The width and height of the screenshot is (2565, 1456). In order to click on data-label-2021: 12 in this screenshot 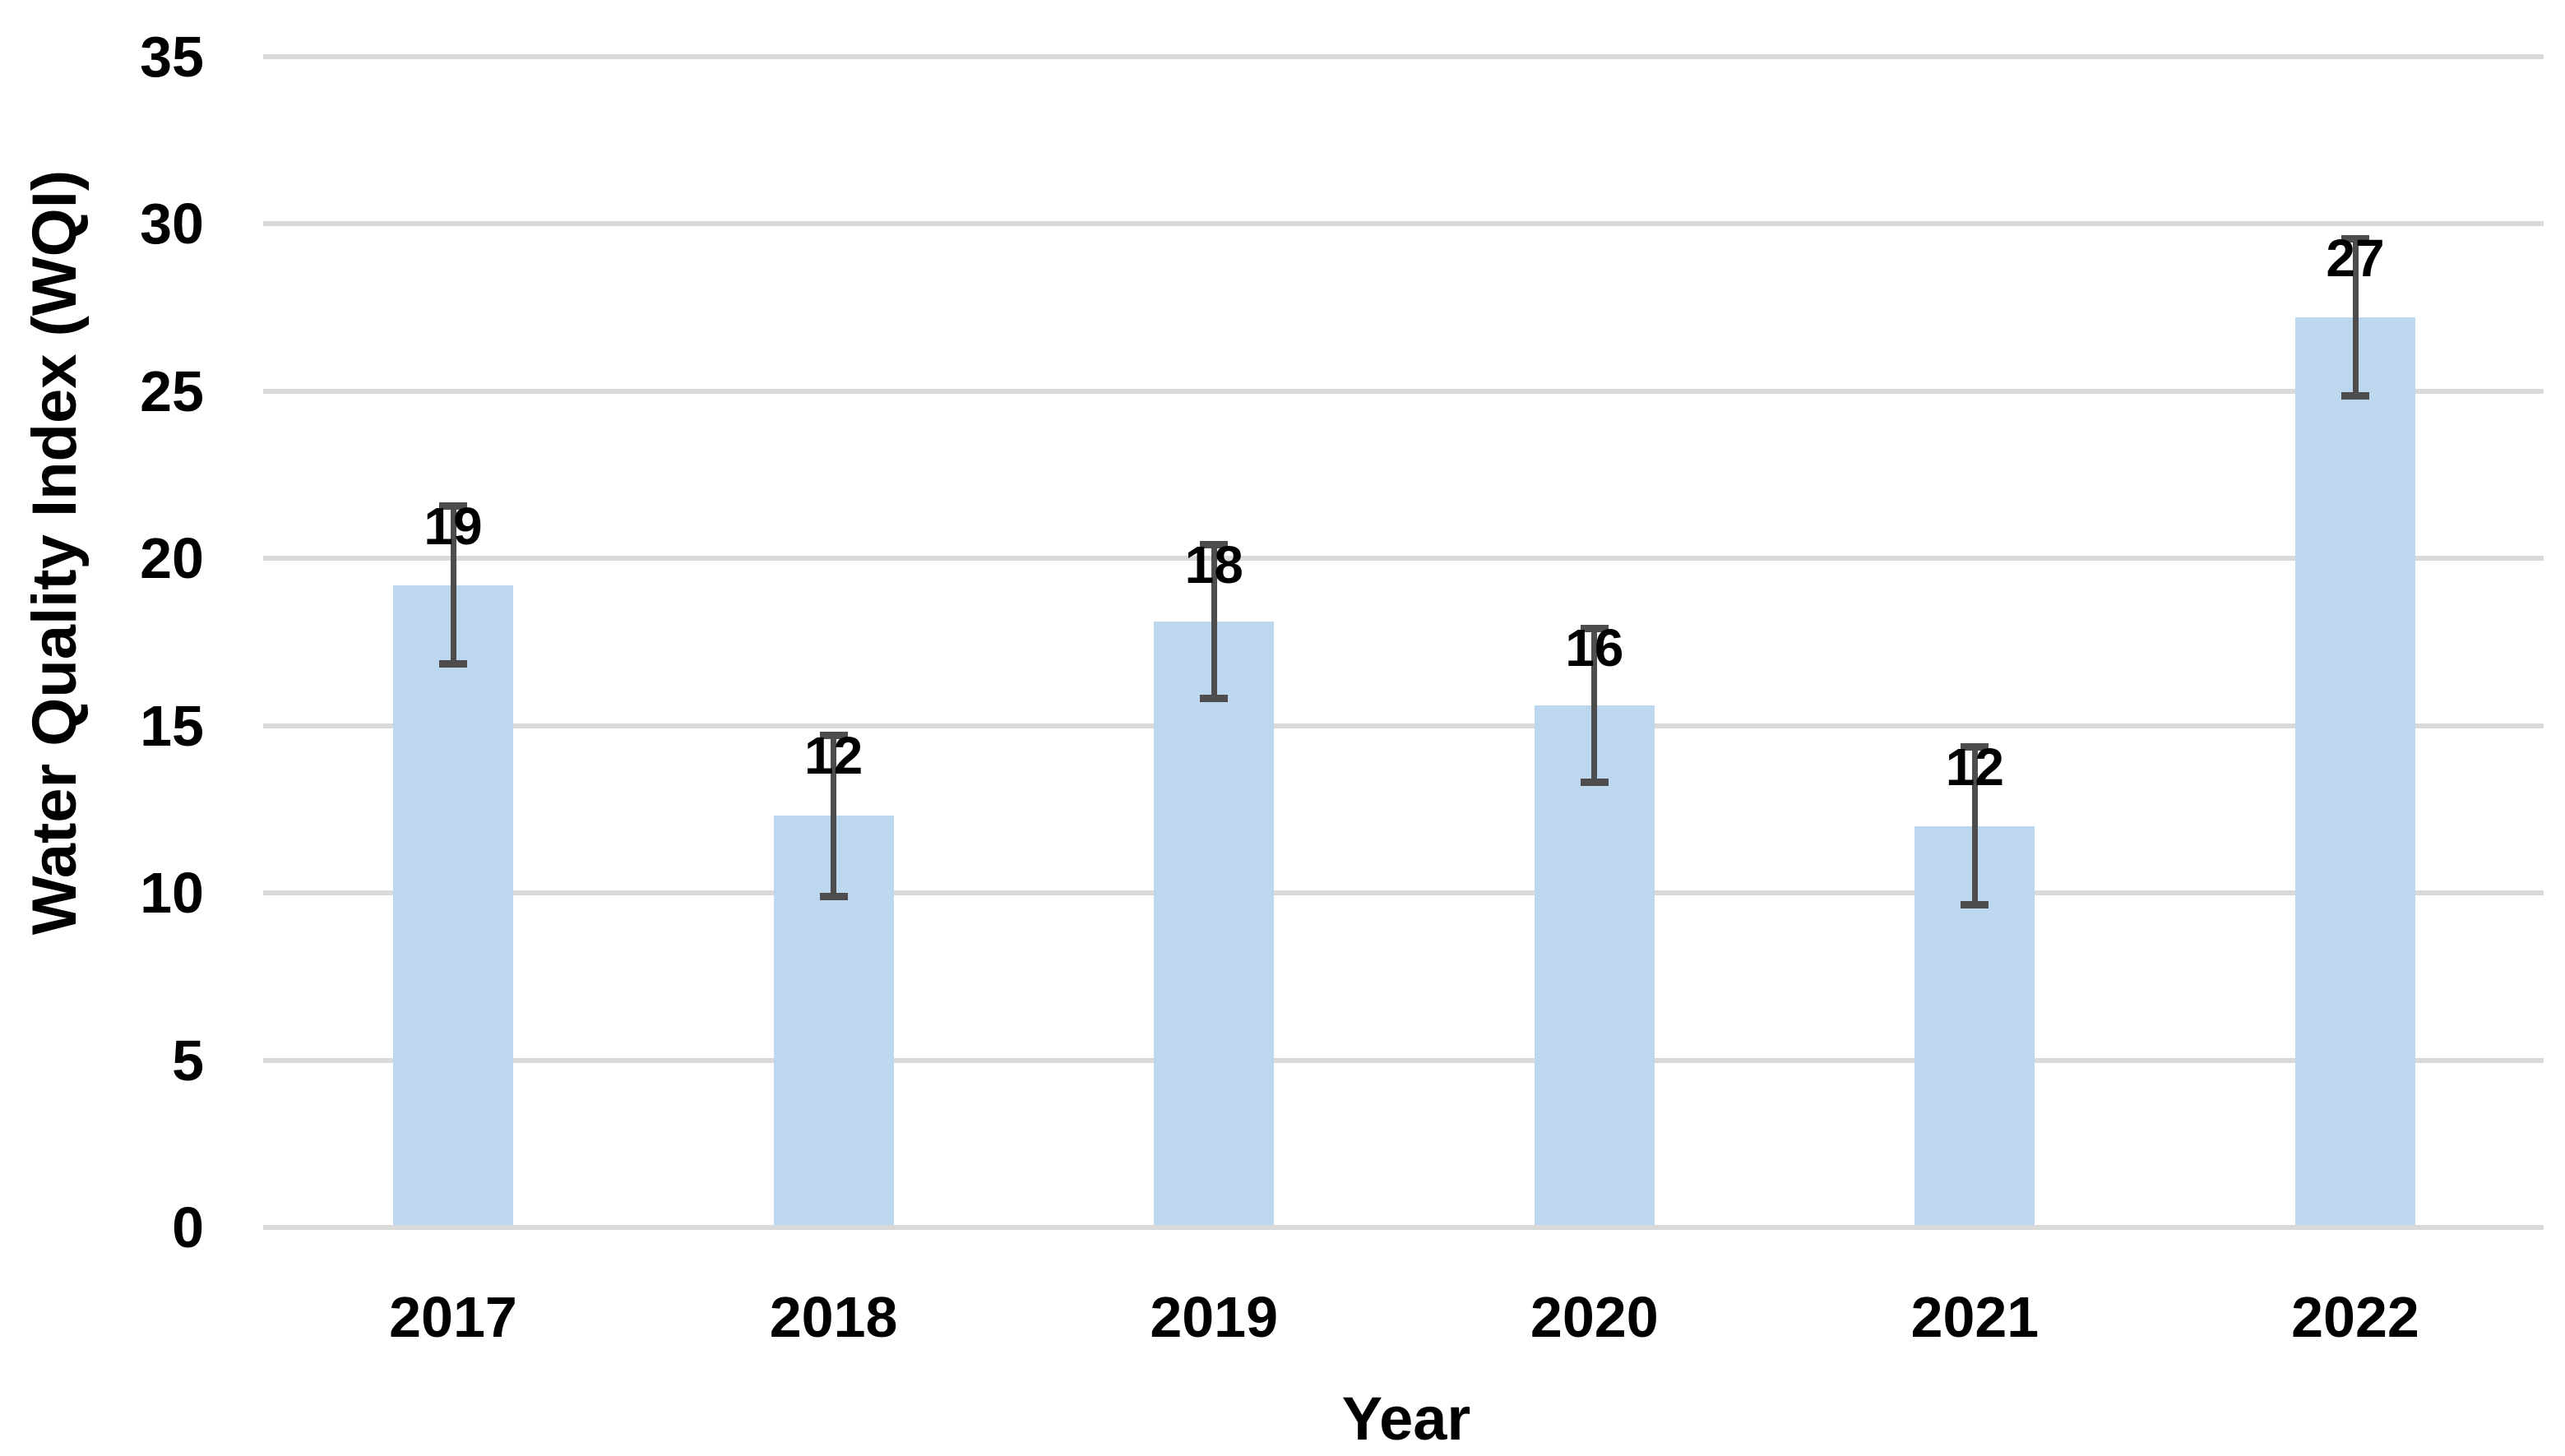, I will do `click(1975, 767)`.